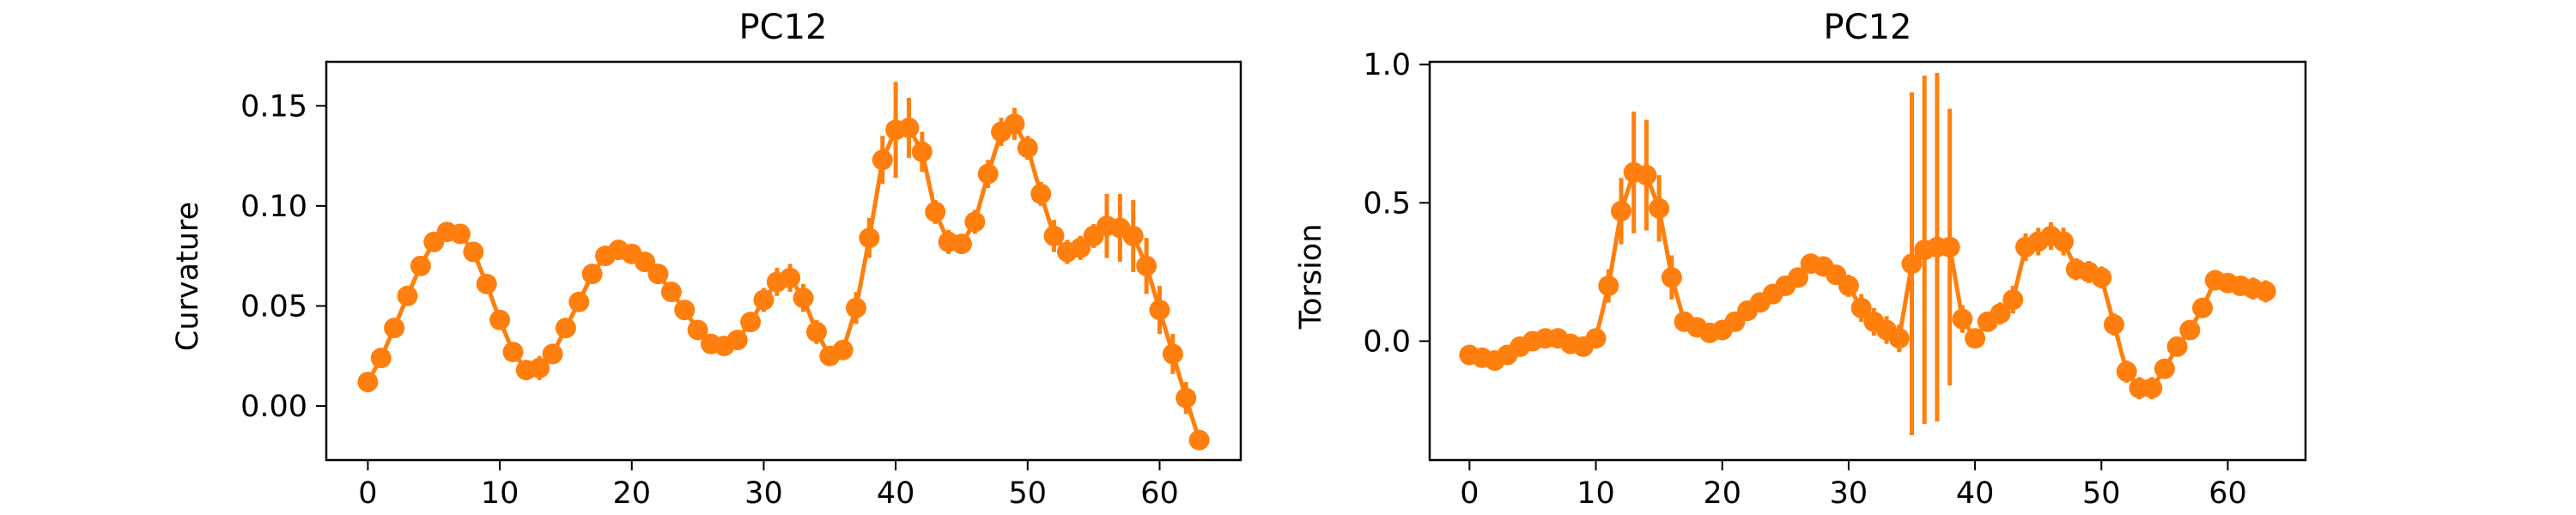 The height and width of the screenshot is (515, 2576). What do you see at coordinates (273, 207) in the screenshot?
I see `curvature-y-tick-label: 0.10` at bounding box center [273, 207].